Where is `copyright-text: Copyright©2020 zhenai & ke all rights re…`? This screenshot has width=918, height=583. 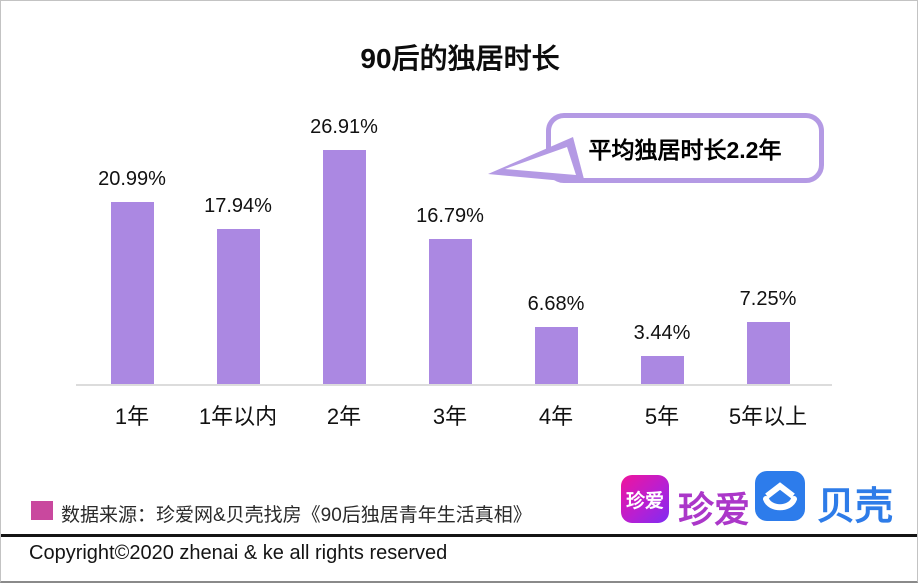 copyright-text: Copyright©2020 zhenai & ke all rights re… is located at coordinates (238, 553).